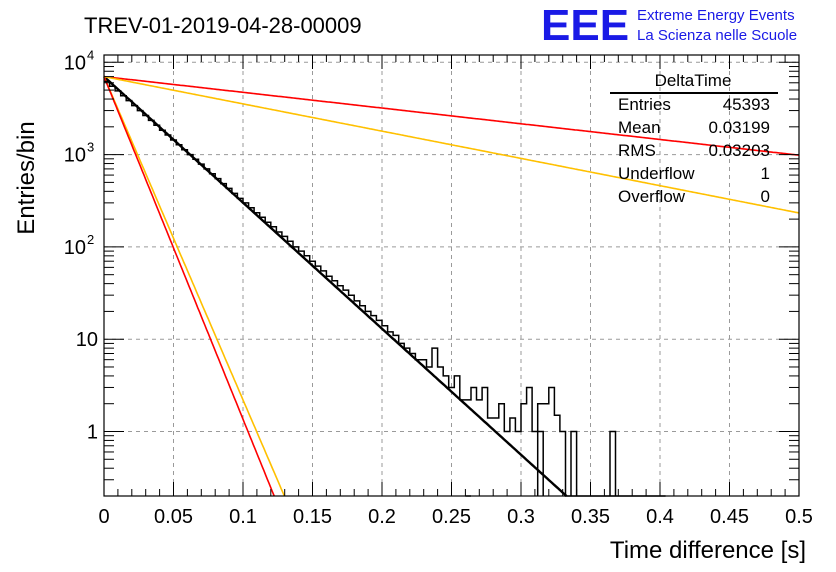 This screenshot has width=836, height=572. What do you see at coordinates (637, 150) in the screenshot?
I see `stats-row-label: RMS` at bounding box center [637, 150].